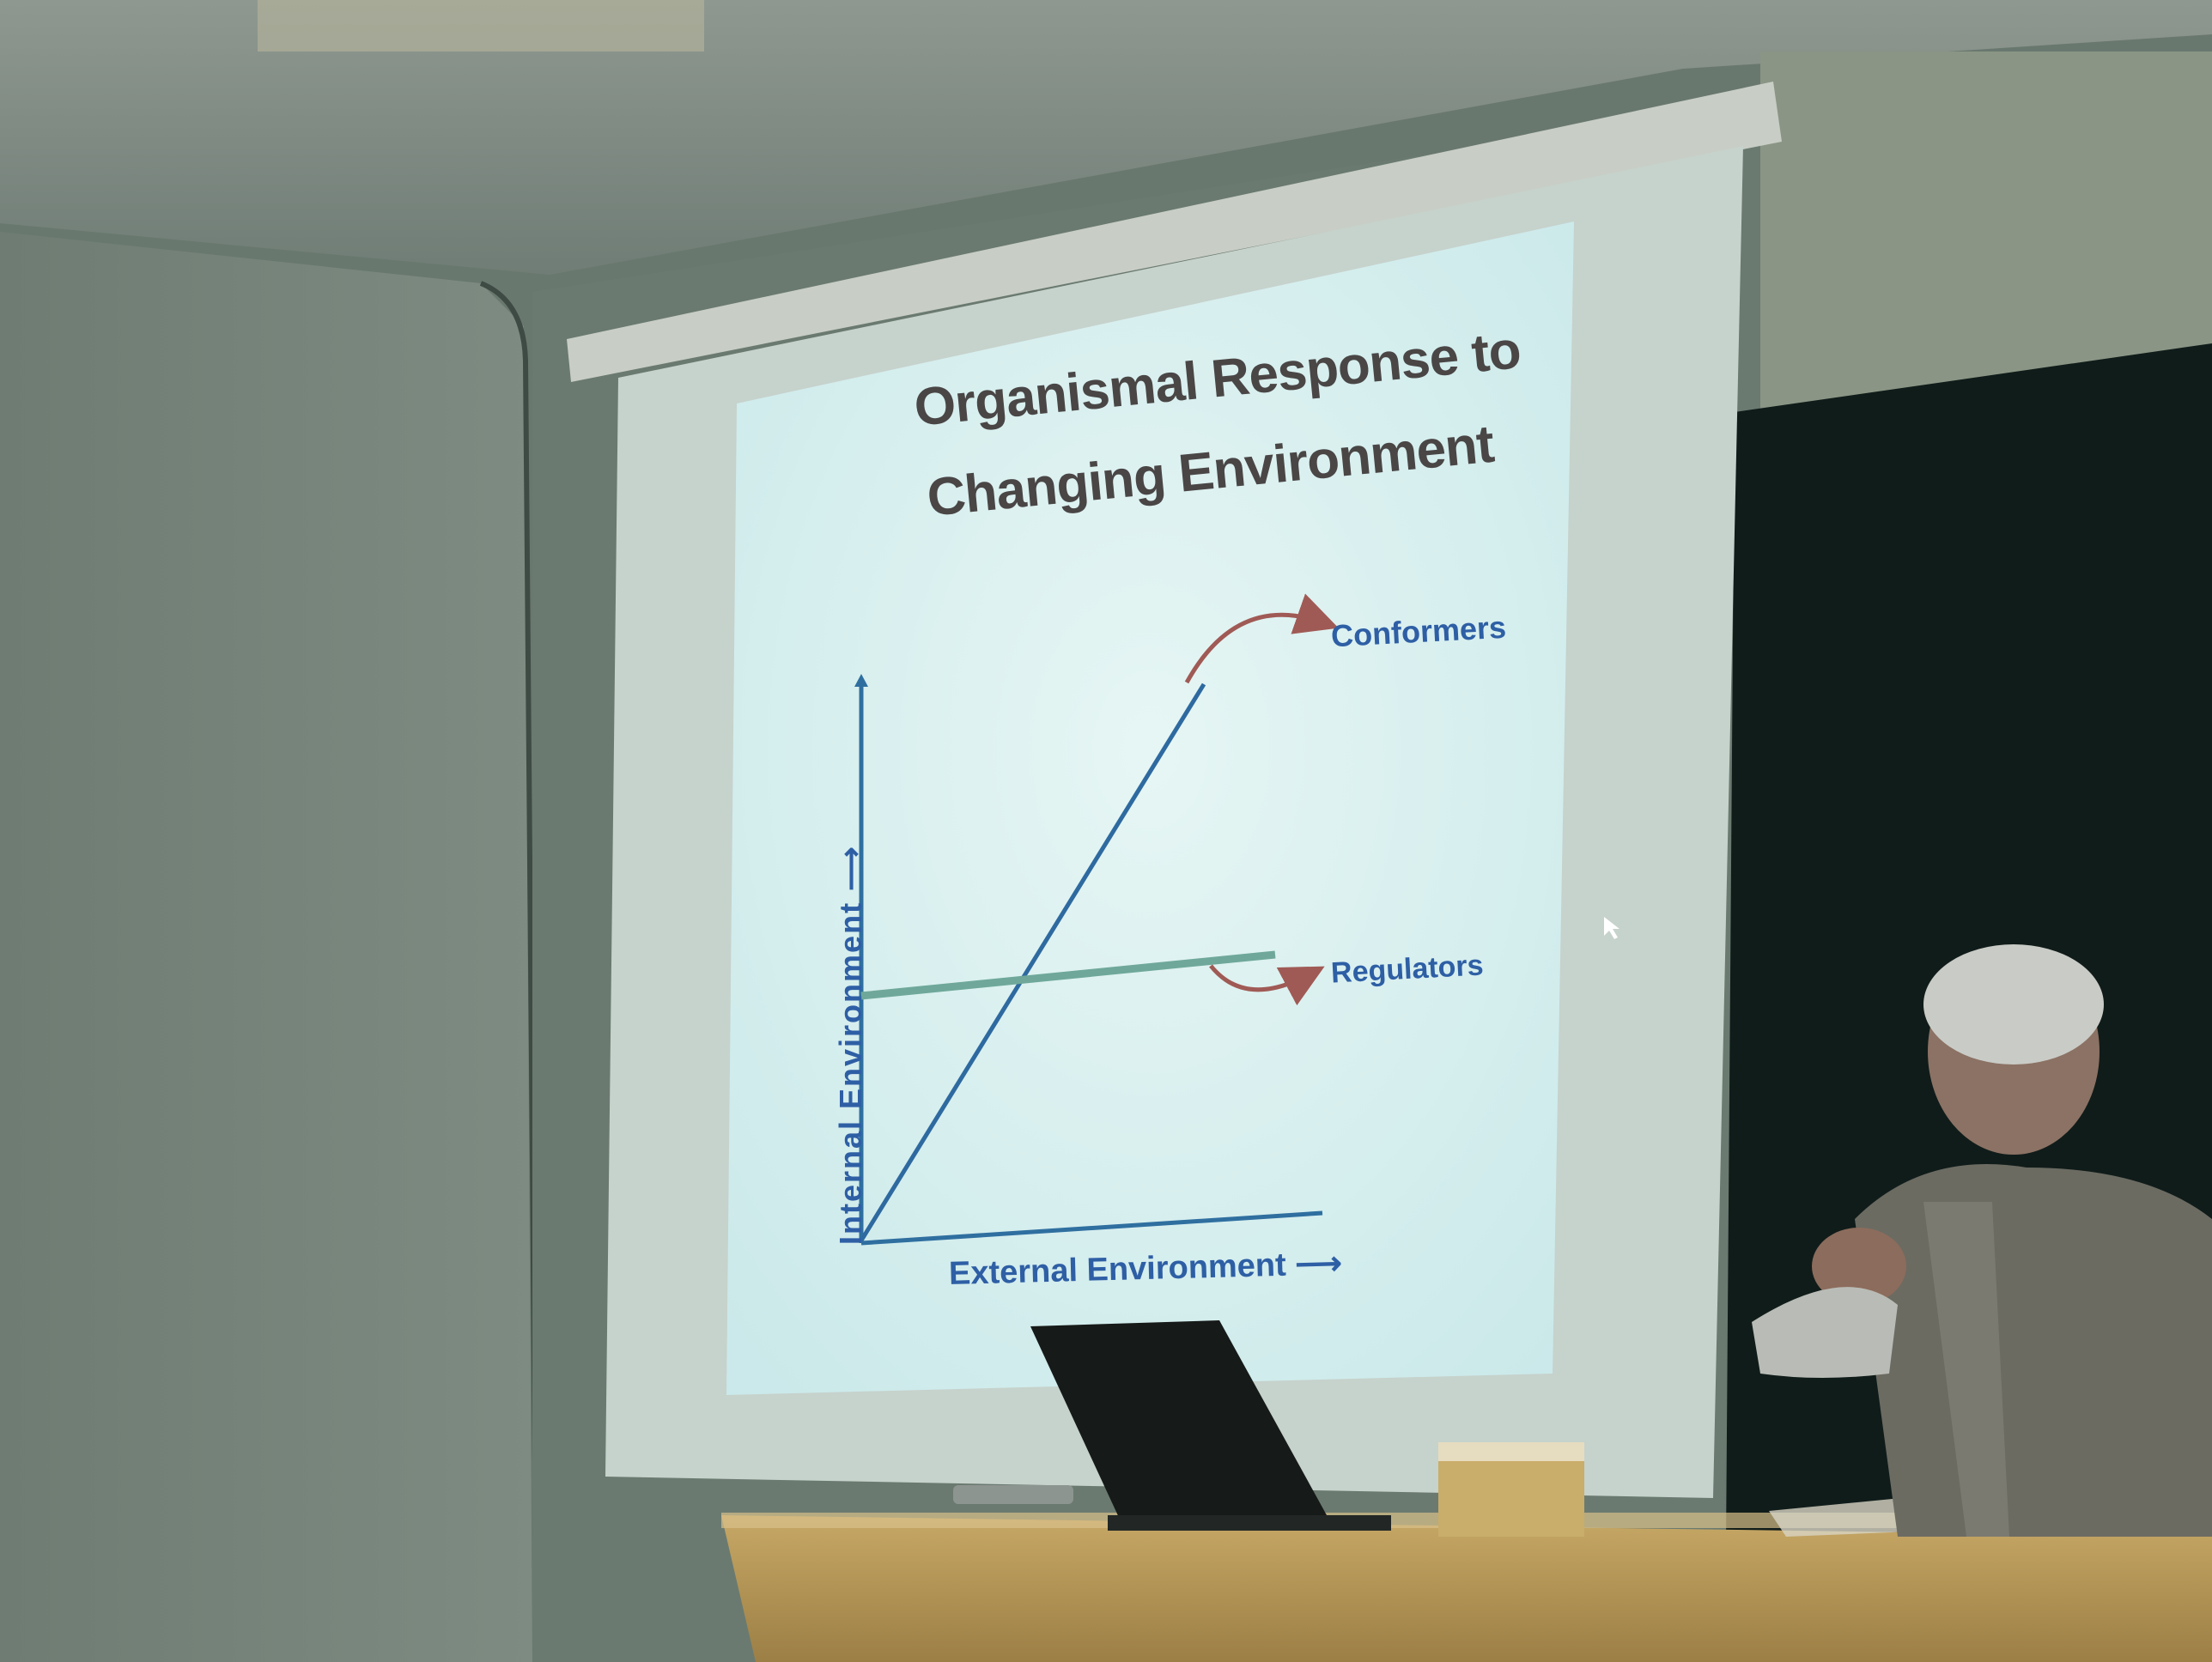 This screenshot has height=1662, width=2212. What do you see at coordinates (509, 972) in the screenshot?
I see `left-wall-edge` at bounding box center [509, 972].